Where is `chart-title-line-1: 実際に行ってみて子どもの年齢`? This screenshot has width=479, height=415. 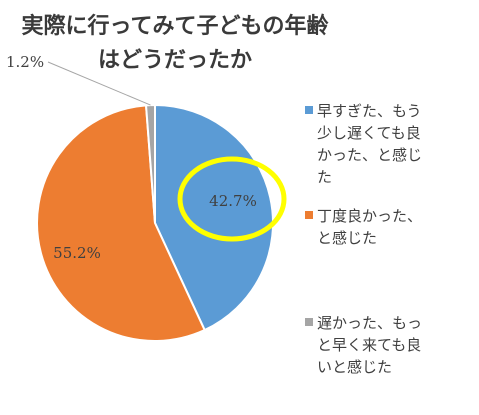
chart-title-line-1: 実際に行ってみて子どもの年齢 is located at coordinates (175, 26).